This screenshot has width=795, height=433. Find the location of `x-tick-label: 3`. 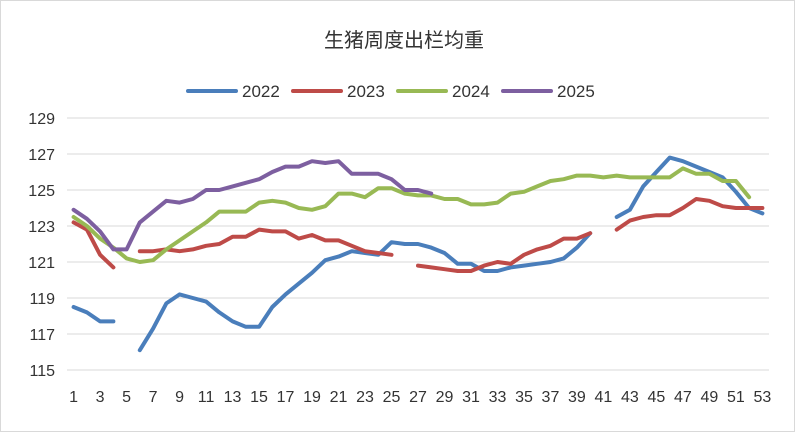

x-tick-label: 3 is located at coordinates (100, 397).